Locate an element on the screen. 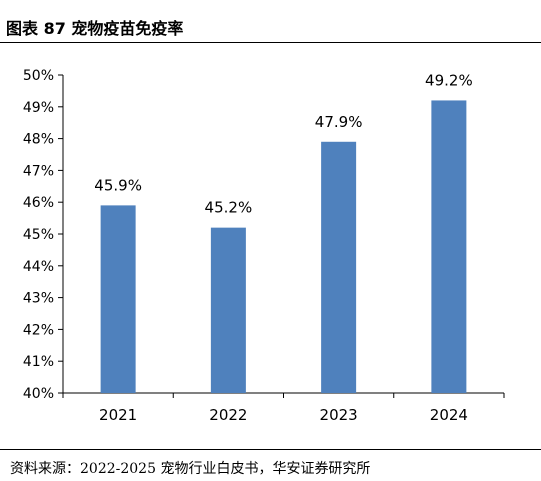  x-axis: 2021 2022 2023 2024 is located at coordinates (283, 408).